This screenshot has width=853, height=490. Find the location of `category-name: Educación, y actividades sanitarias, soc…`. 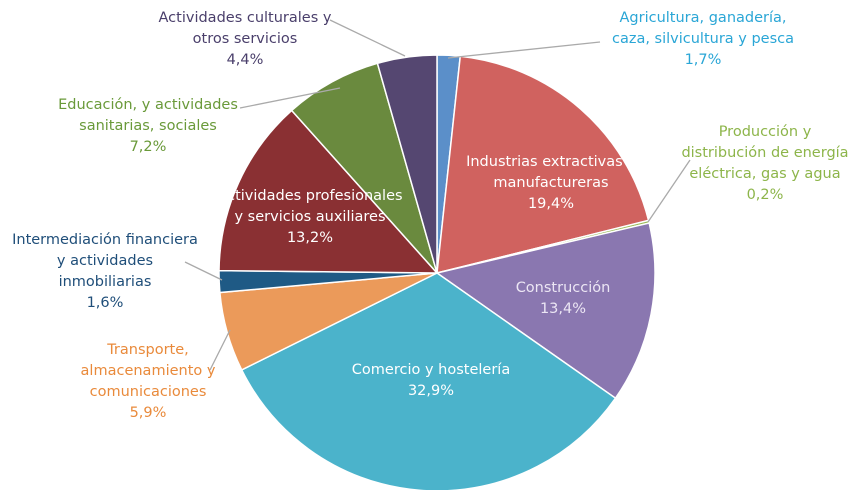

category-name: Educación, y actividades sanitarias, soc… is located at coordinates (148, 115).